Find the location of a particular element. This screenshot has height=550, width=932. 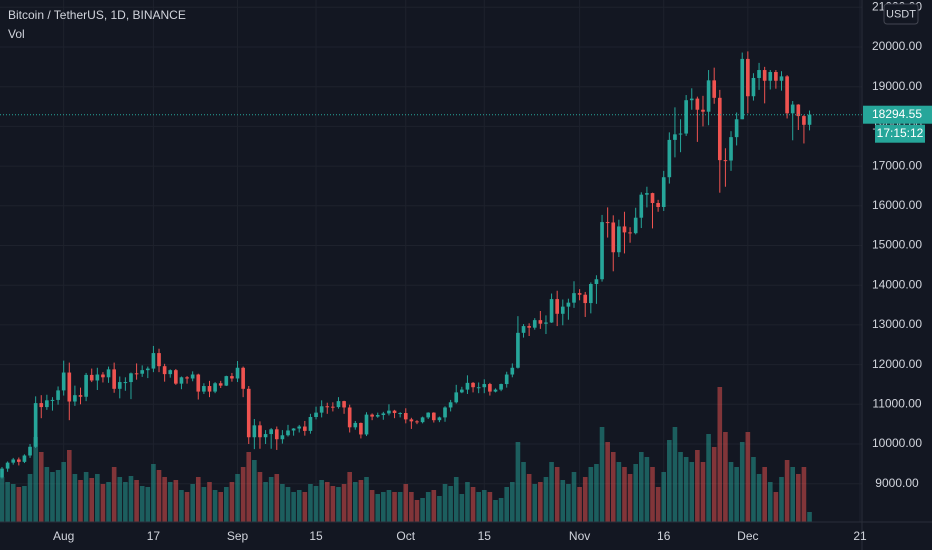

x-tick-label: Dec is located at coordinates (747, 536).